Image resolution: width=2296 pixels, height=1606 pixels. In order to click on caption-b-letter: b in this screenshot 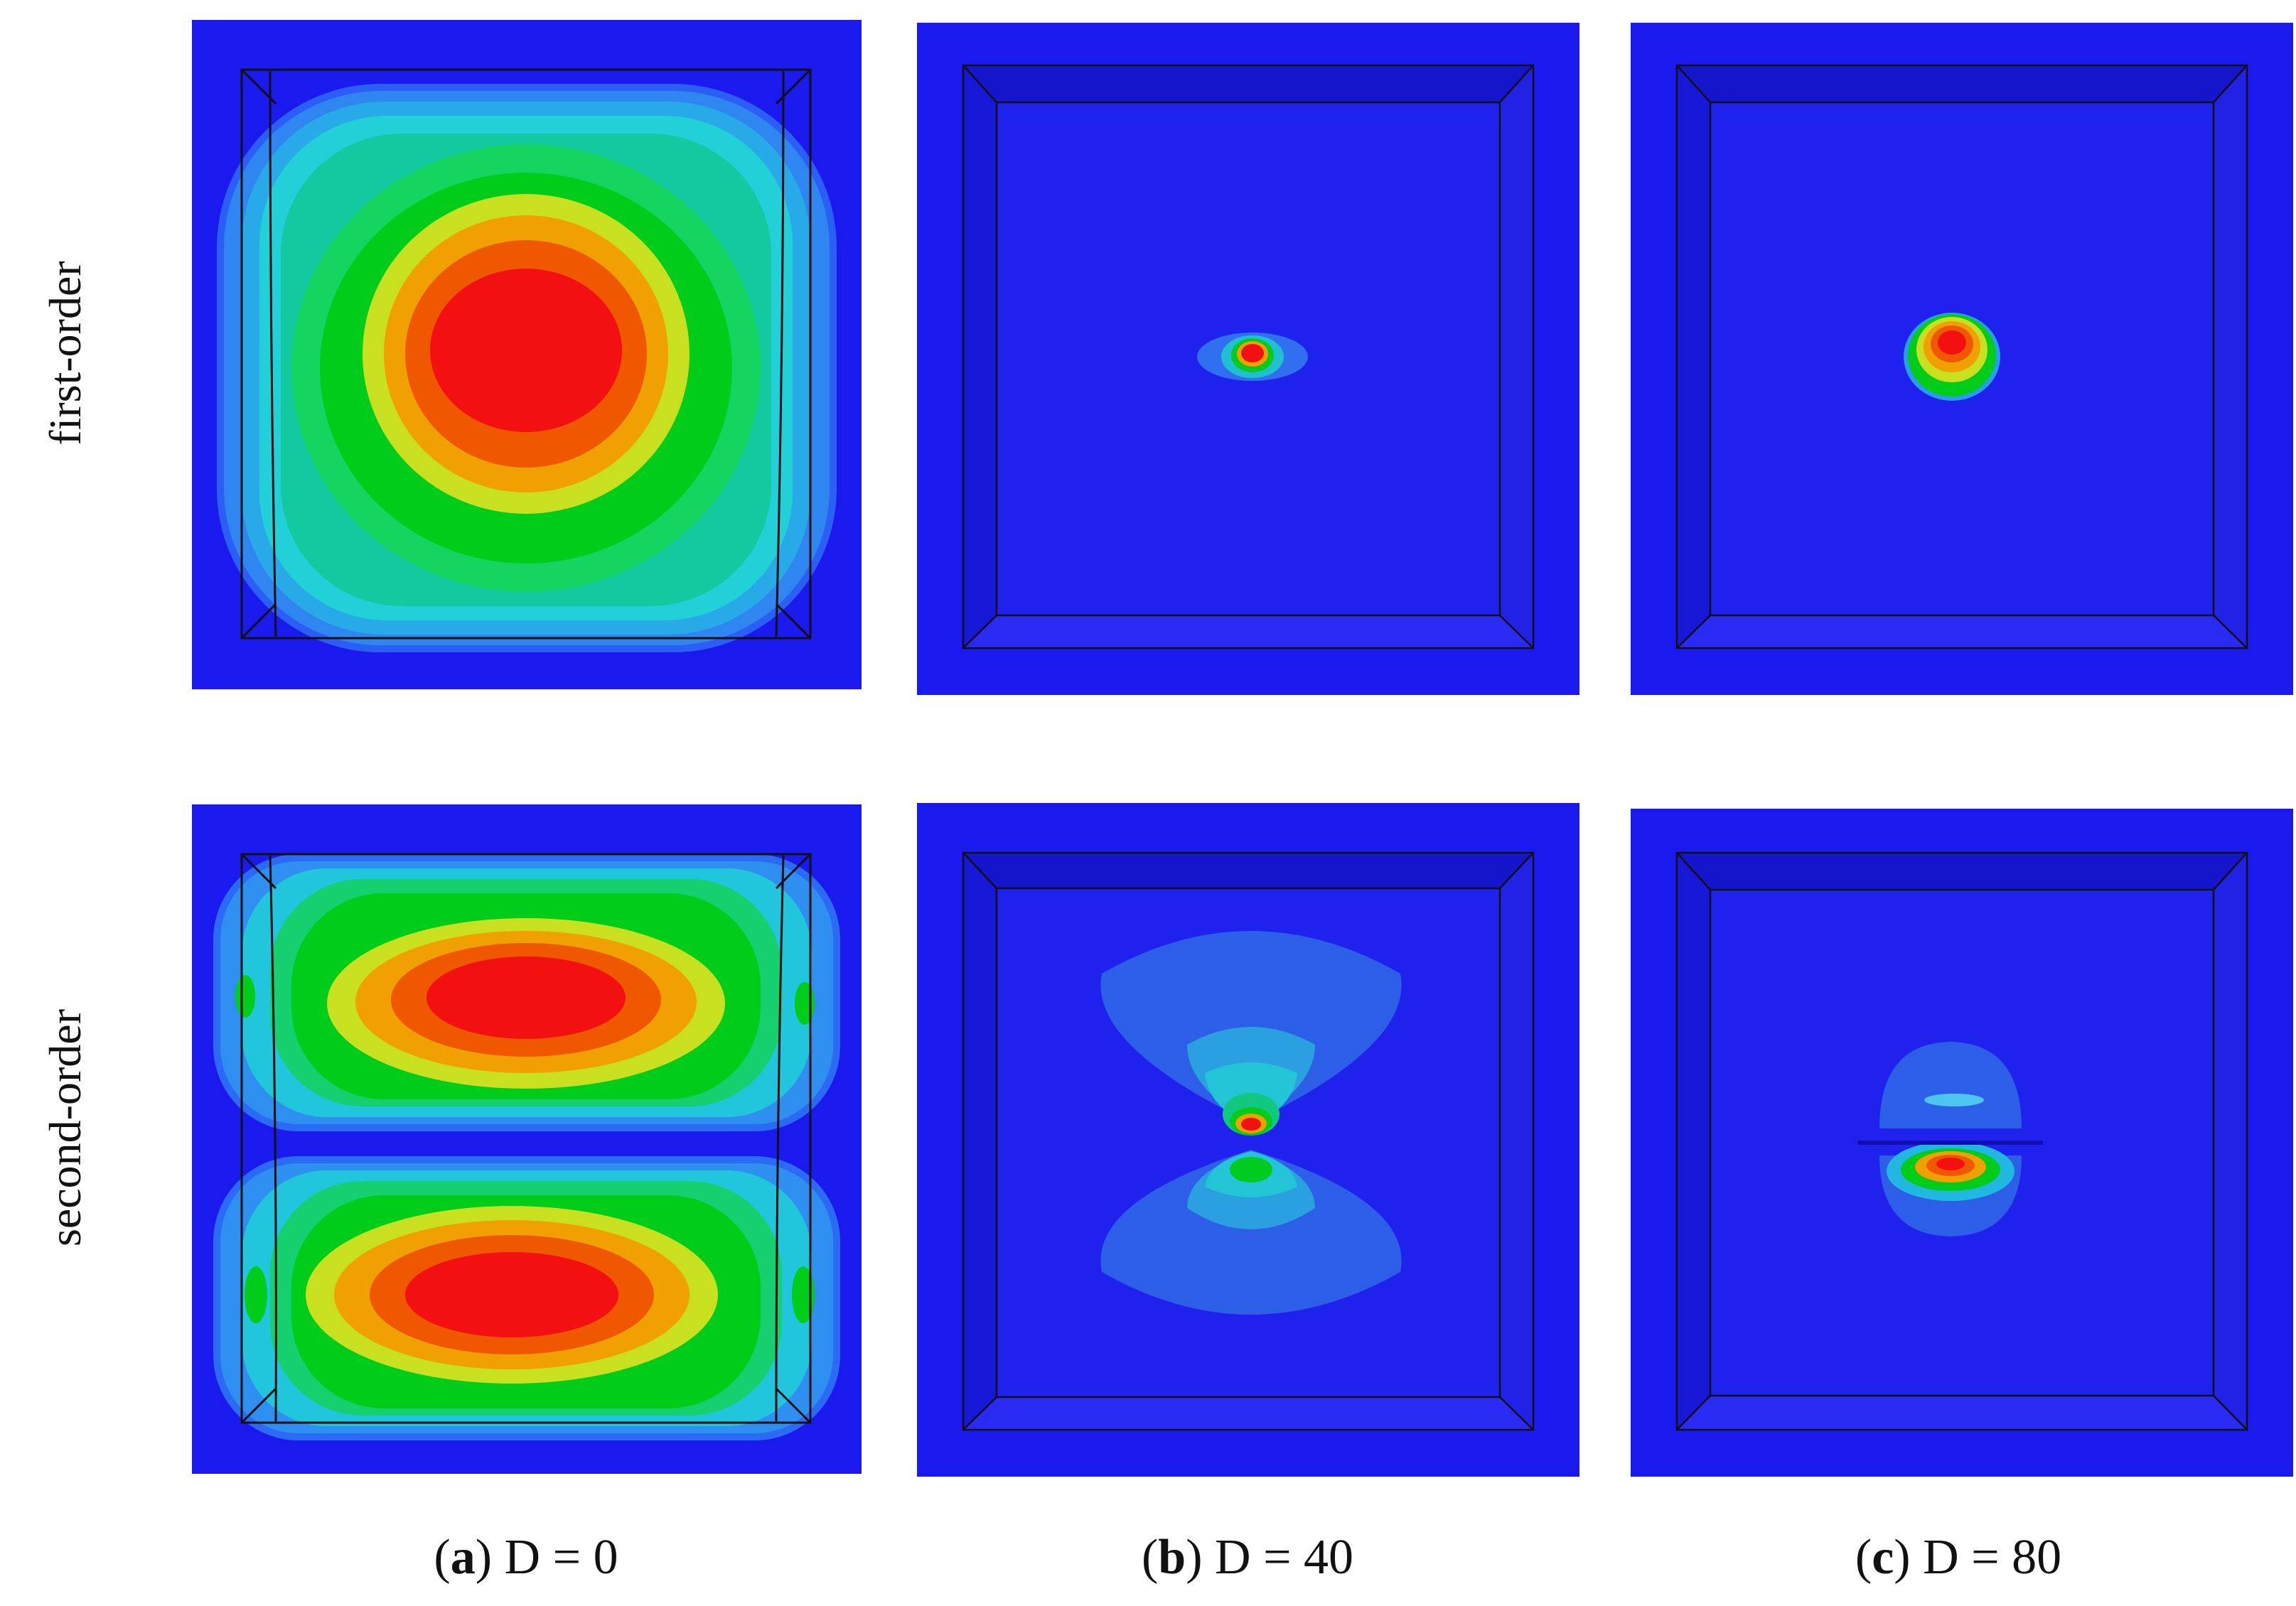, I will do `click(1172, 1558)`.